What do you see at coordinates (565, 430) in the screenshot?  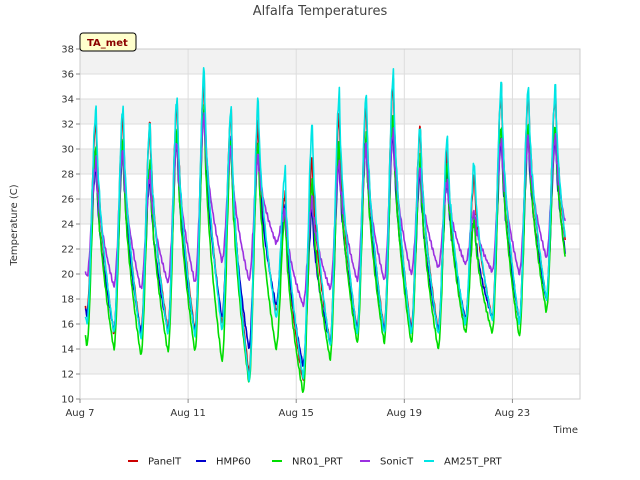 I see `x-axis-label: Time` at bounding box center [565, 430].